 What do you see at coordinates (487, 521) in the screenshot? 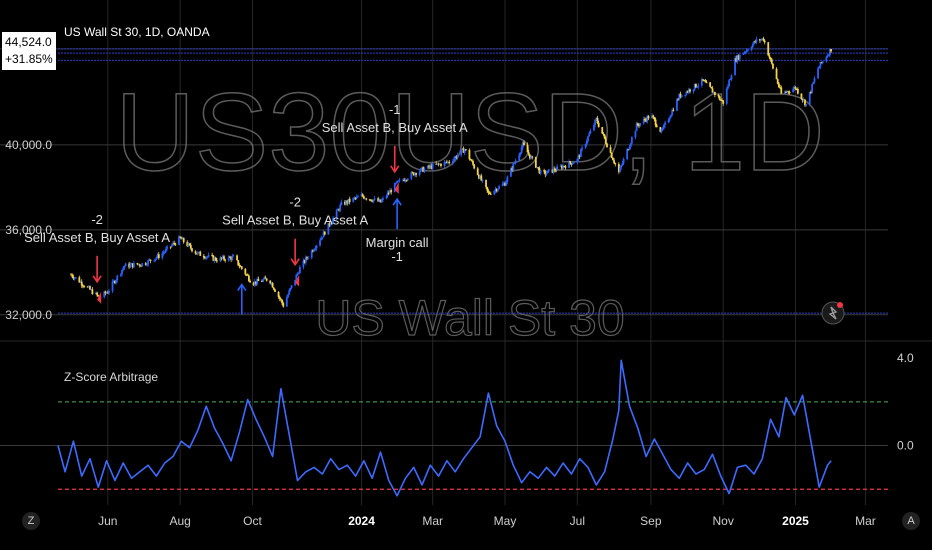
I see `x-axis: Jun Aug Oct 2024 Mar May Jul Sep Nov 2025 Mar` at bounding box center [487, 521].